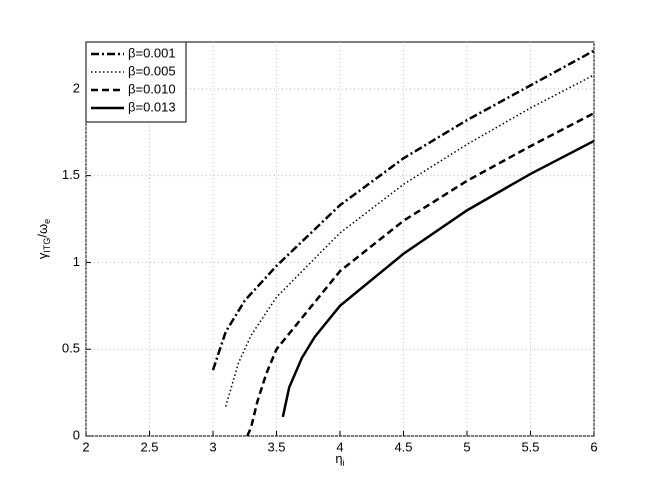  What do you see at coordinates (149, 446) in the screenshot?
I see `x-tick-label: 2.5` at bounding box center [149, 446].